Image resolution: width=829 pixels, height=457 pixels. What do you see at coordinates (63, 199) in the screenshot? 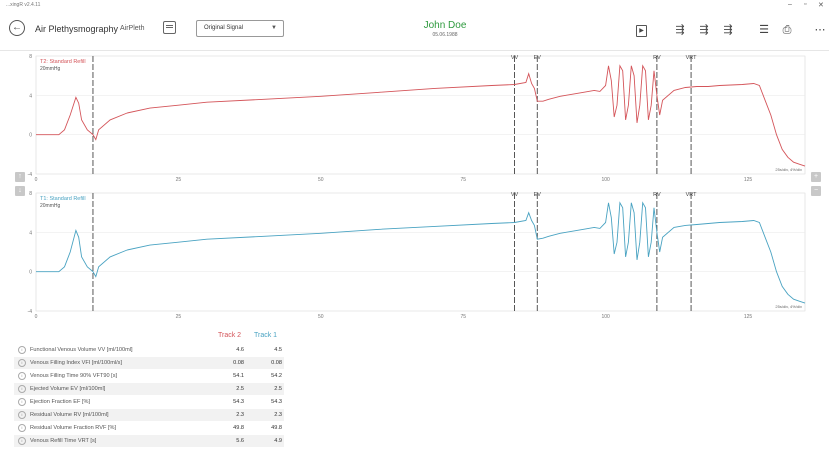
I see `chart-title: T1: Standard Refill` at bounding box center [63, 199].